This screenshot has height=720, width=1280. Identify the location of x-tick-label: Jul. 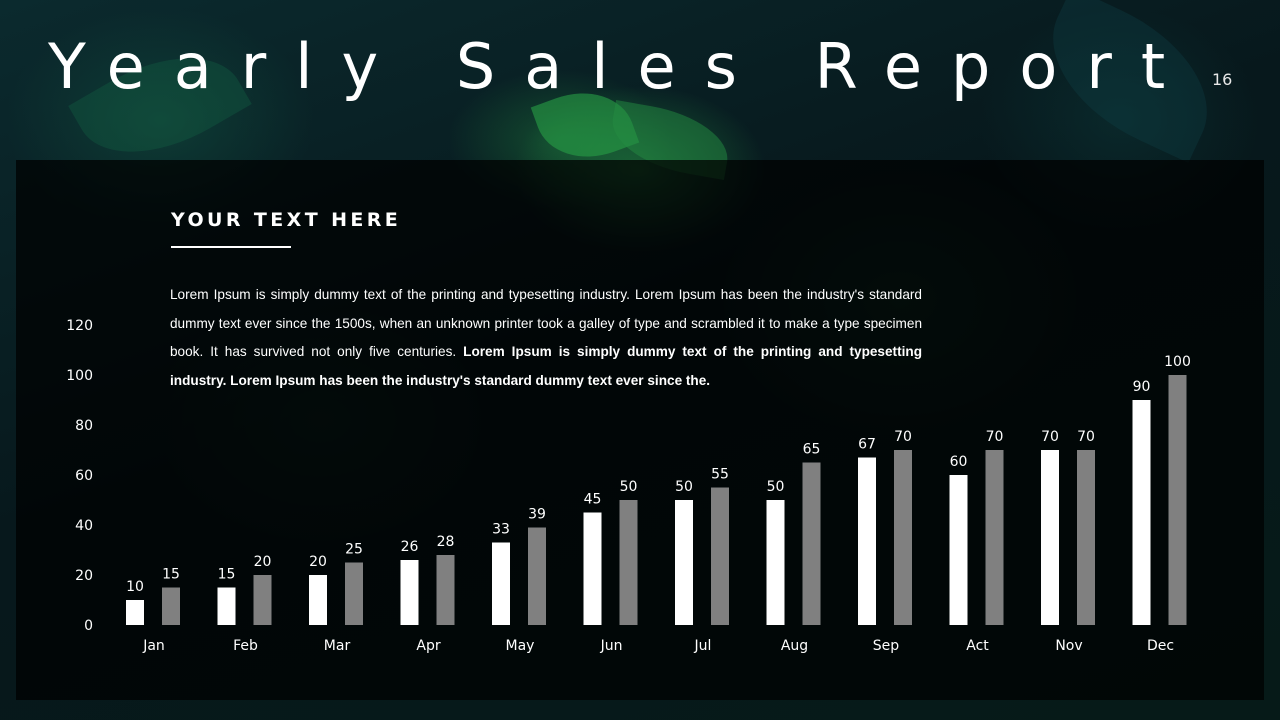
(703, 646).